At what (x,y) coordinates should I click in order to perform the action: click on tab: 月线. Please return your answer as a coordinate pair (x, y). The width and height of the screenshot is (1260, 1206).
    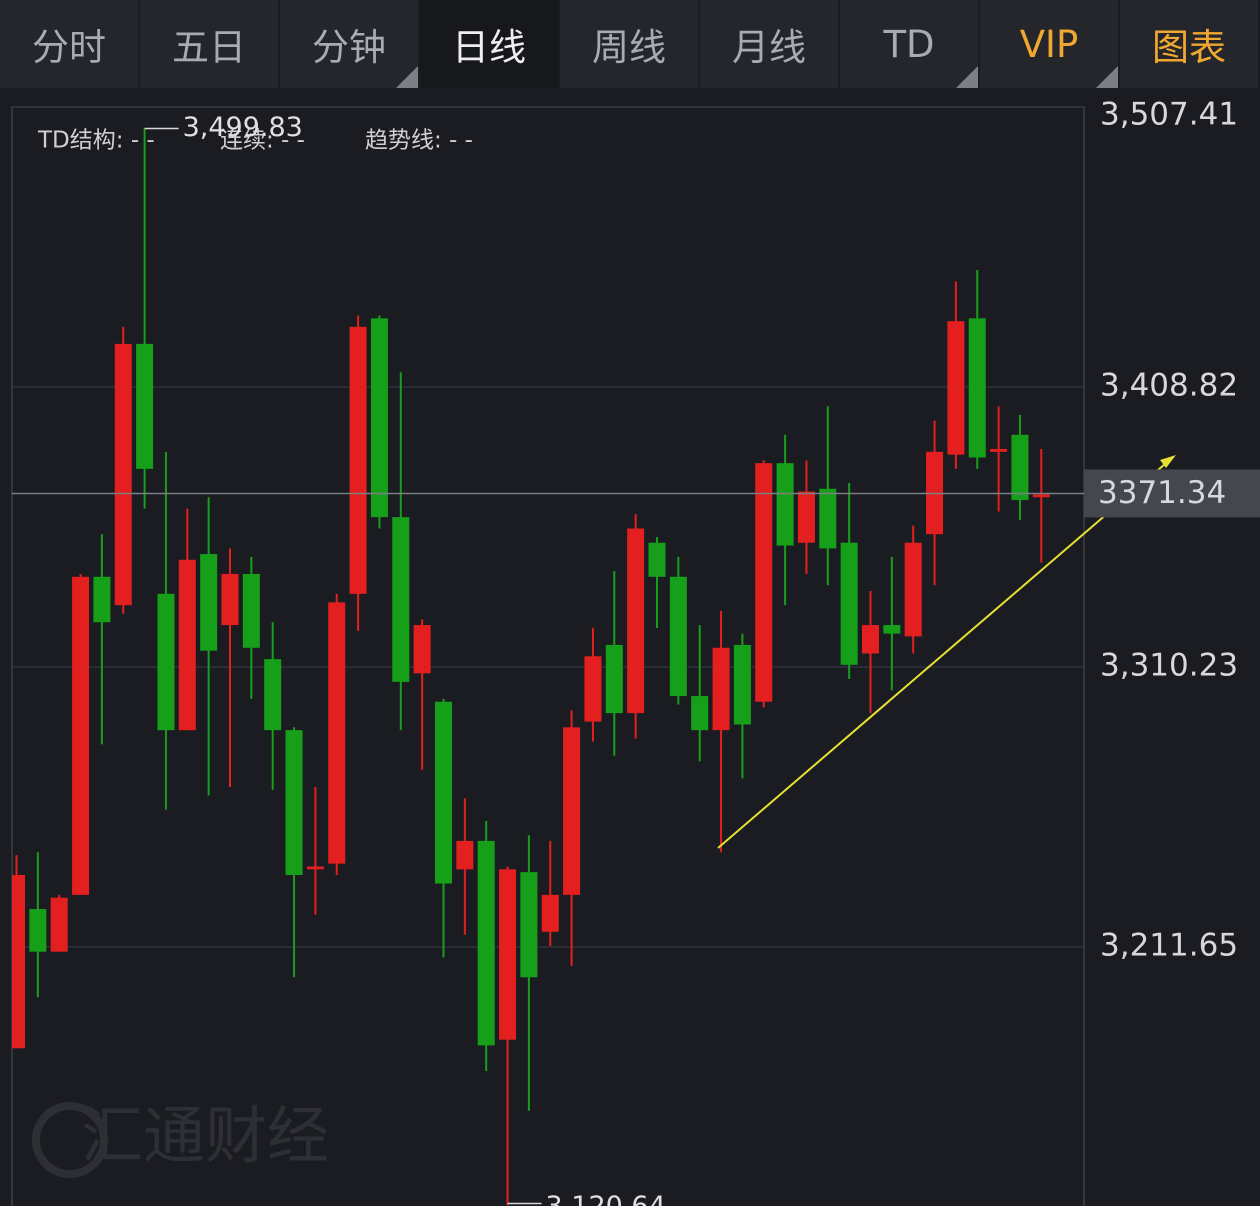
    Looking at the image, I should click on (770, 44).